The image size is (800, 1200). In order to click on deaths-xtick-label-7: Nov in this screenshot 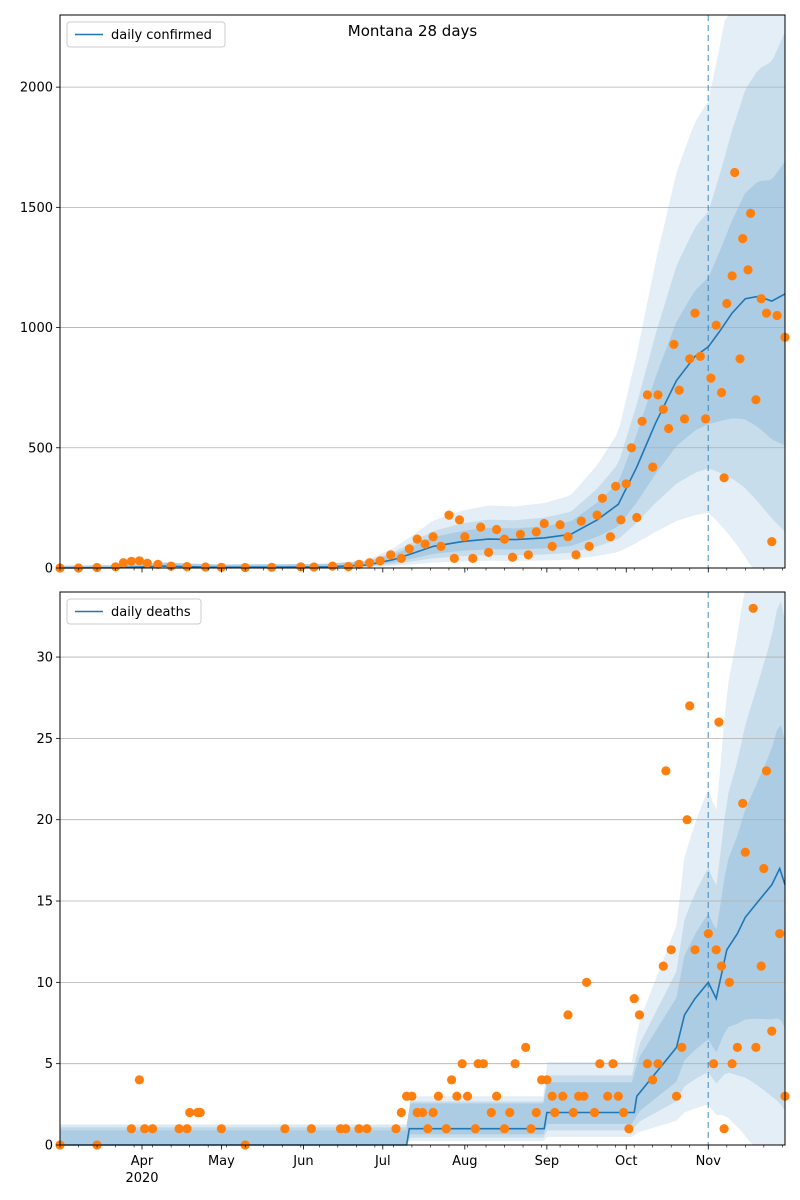, I will do `click(709, 1161)`.